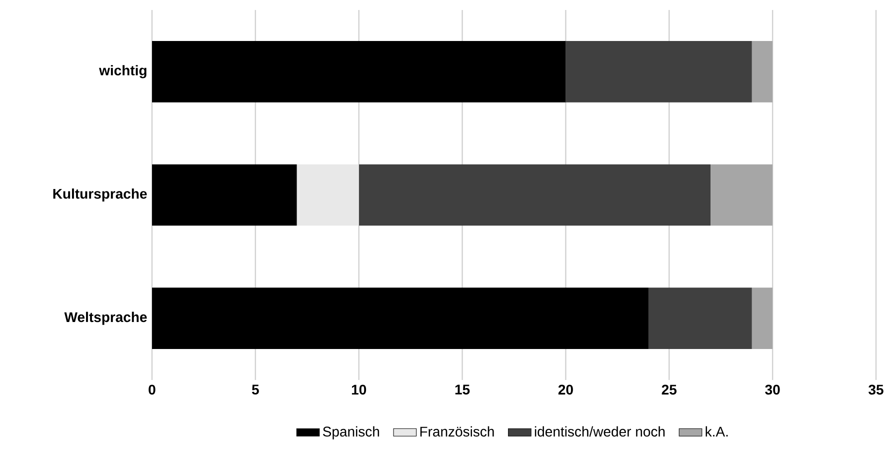 Image resolution: width=888 pixels, height=450 pixels. What do you see at coordinates (152, 389) in the screenshot?
I see `x-tick-label: 0` at bounding box center [152, 389].